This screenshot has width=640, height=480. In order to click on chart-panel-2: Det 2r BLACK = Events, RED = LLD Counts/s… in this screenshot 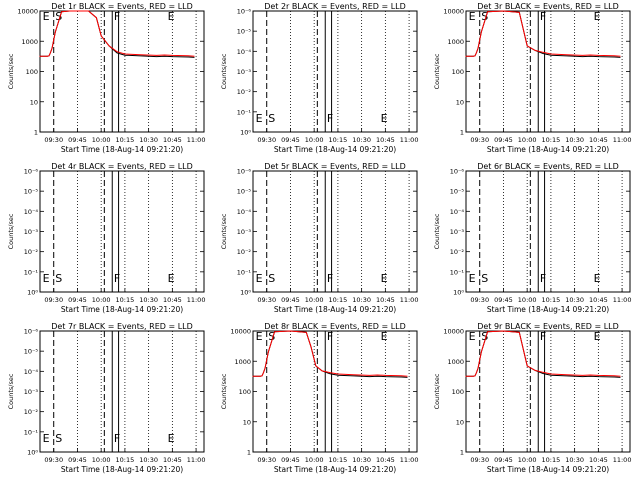, I will do `click(319, 78)`.